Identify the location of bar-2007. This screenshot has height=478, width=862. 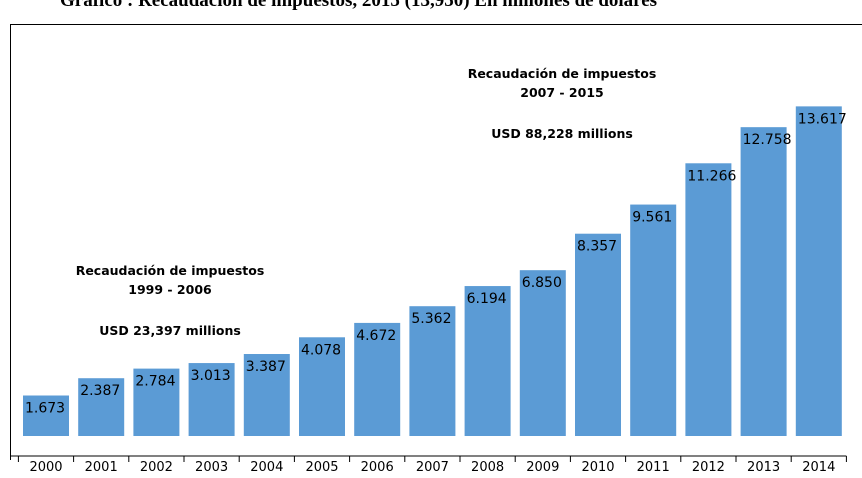
(432, 371).